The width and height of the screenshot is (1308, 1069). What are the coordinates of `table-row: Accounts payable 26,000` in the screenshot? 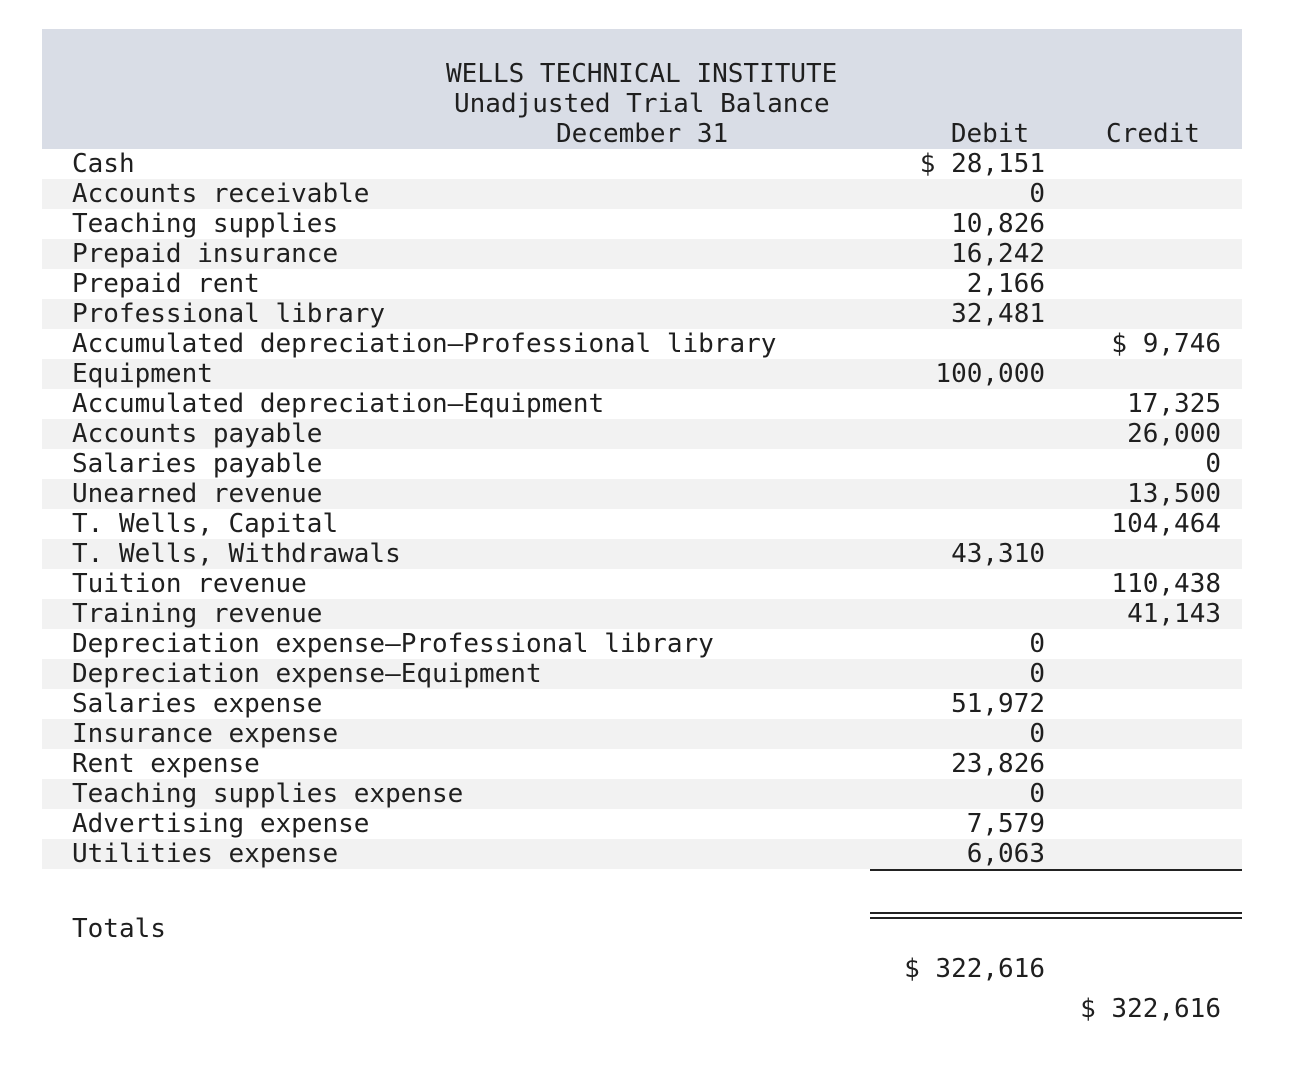 It's located at (642, 434).